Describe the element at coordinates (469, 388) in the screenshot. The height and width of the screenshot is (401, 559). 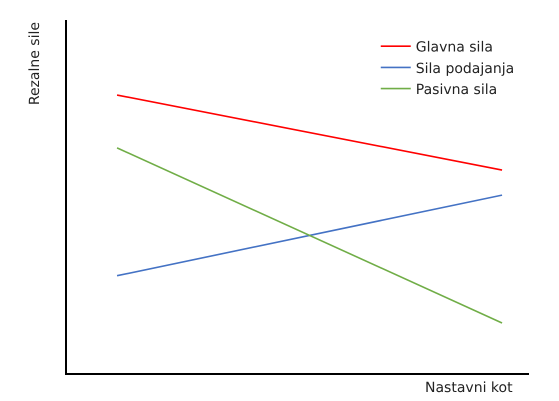
I see `x-axis-title: Nastavni kot` at that location.